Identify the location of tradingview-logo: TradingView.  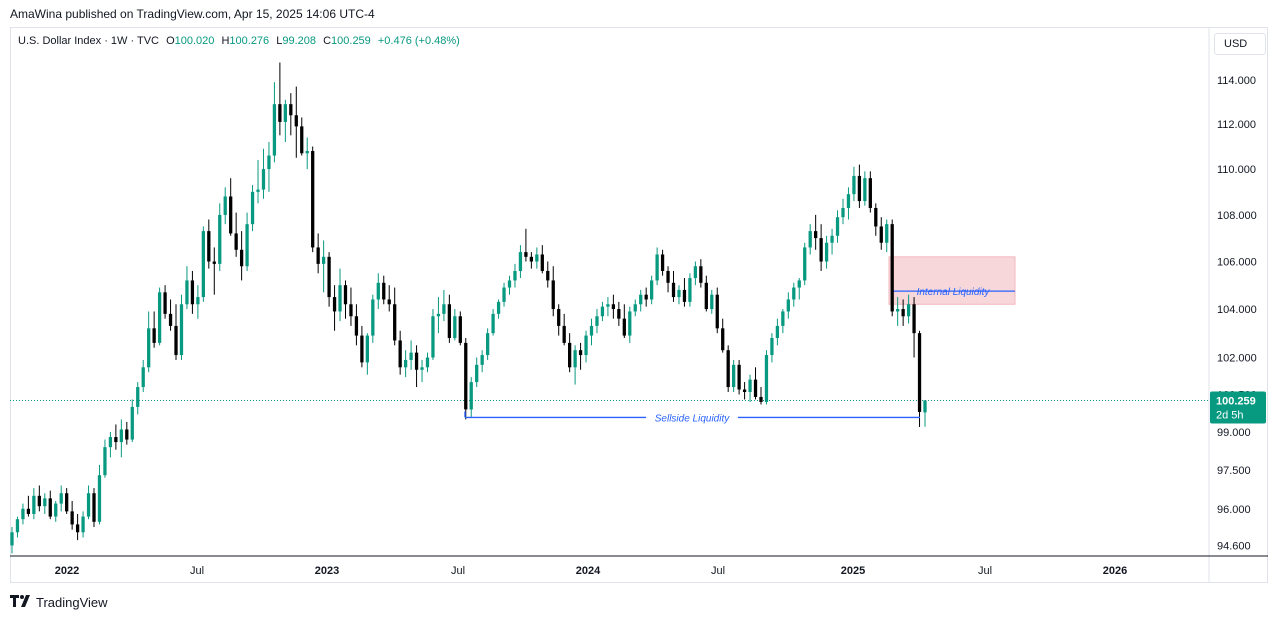
(59, 602).